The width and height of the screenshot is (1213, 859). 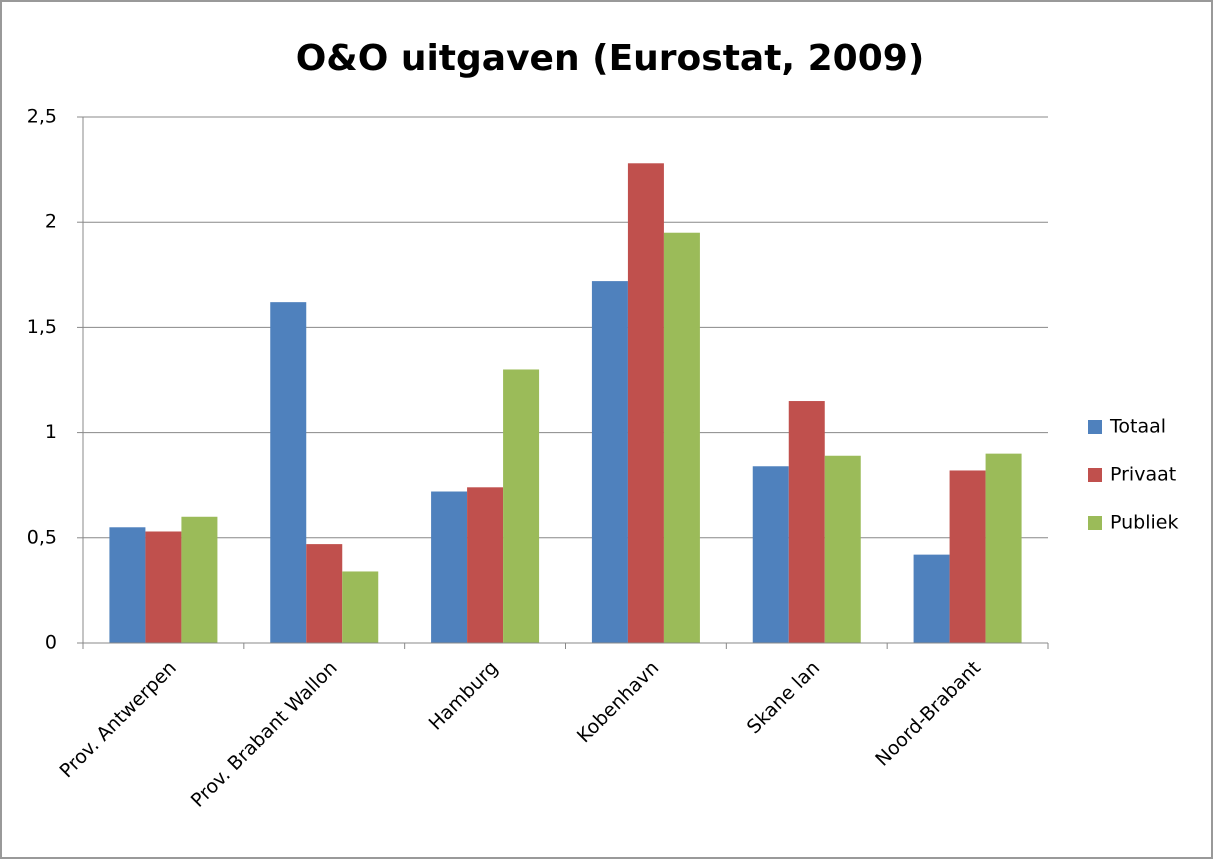 What do you see at coordinates (1143, 475) in the screenshot?
I see `legend-label: Privaat` at bounding box center [1143, 475].